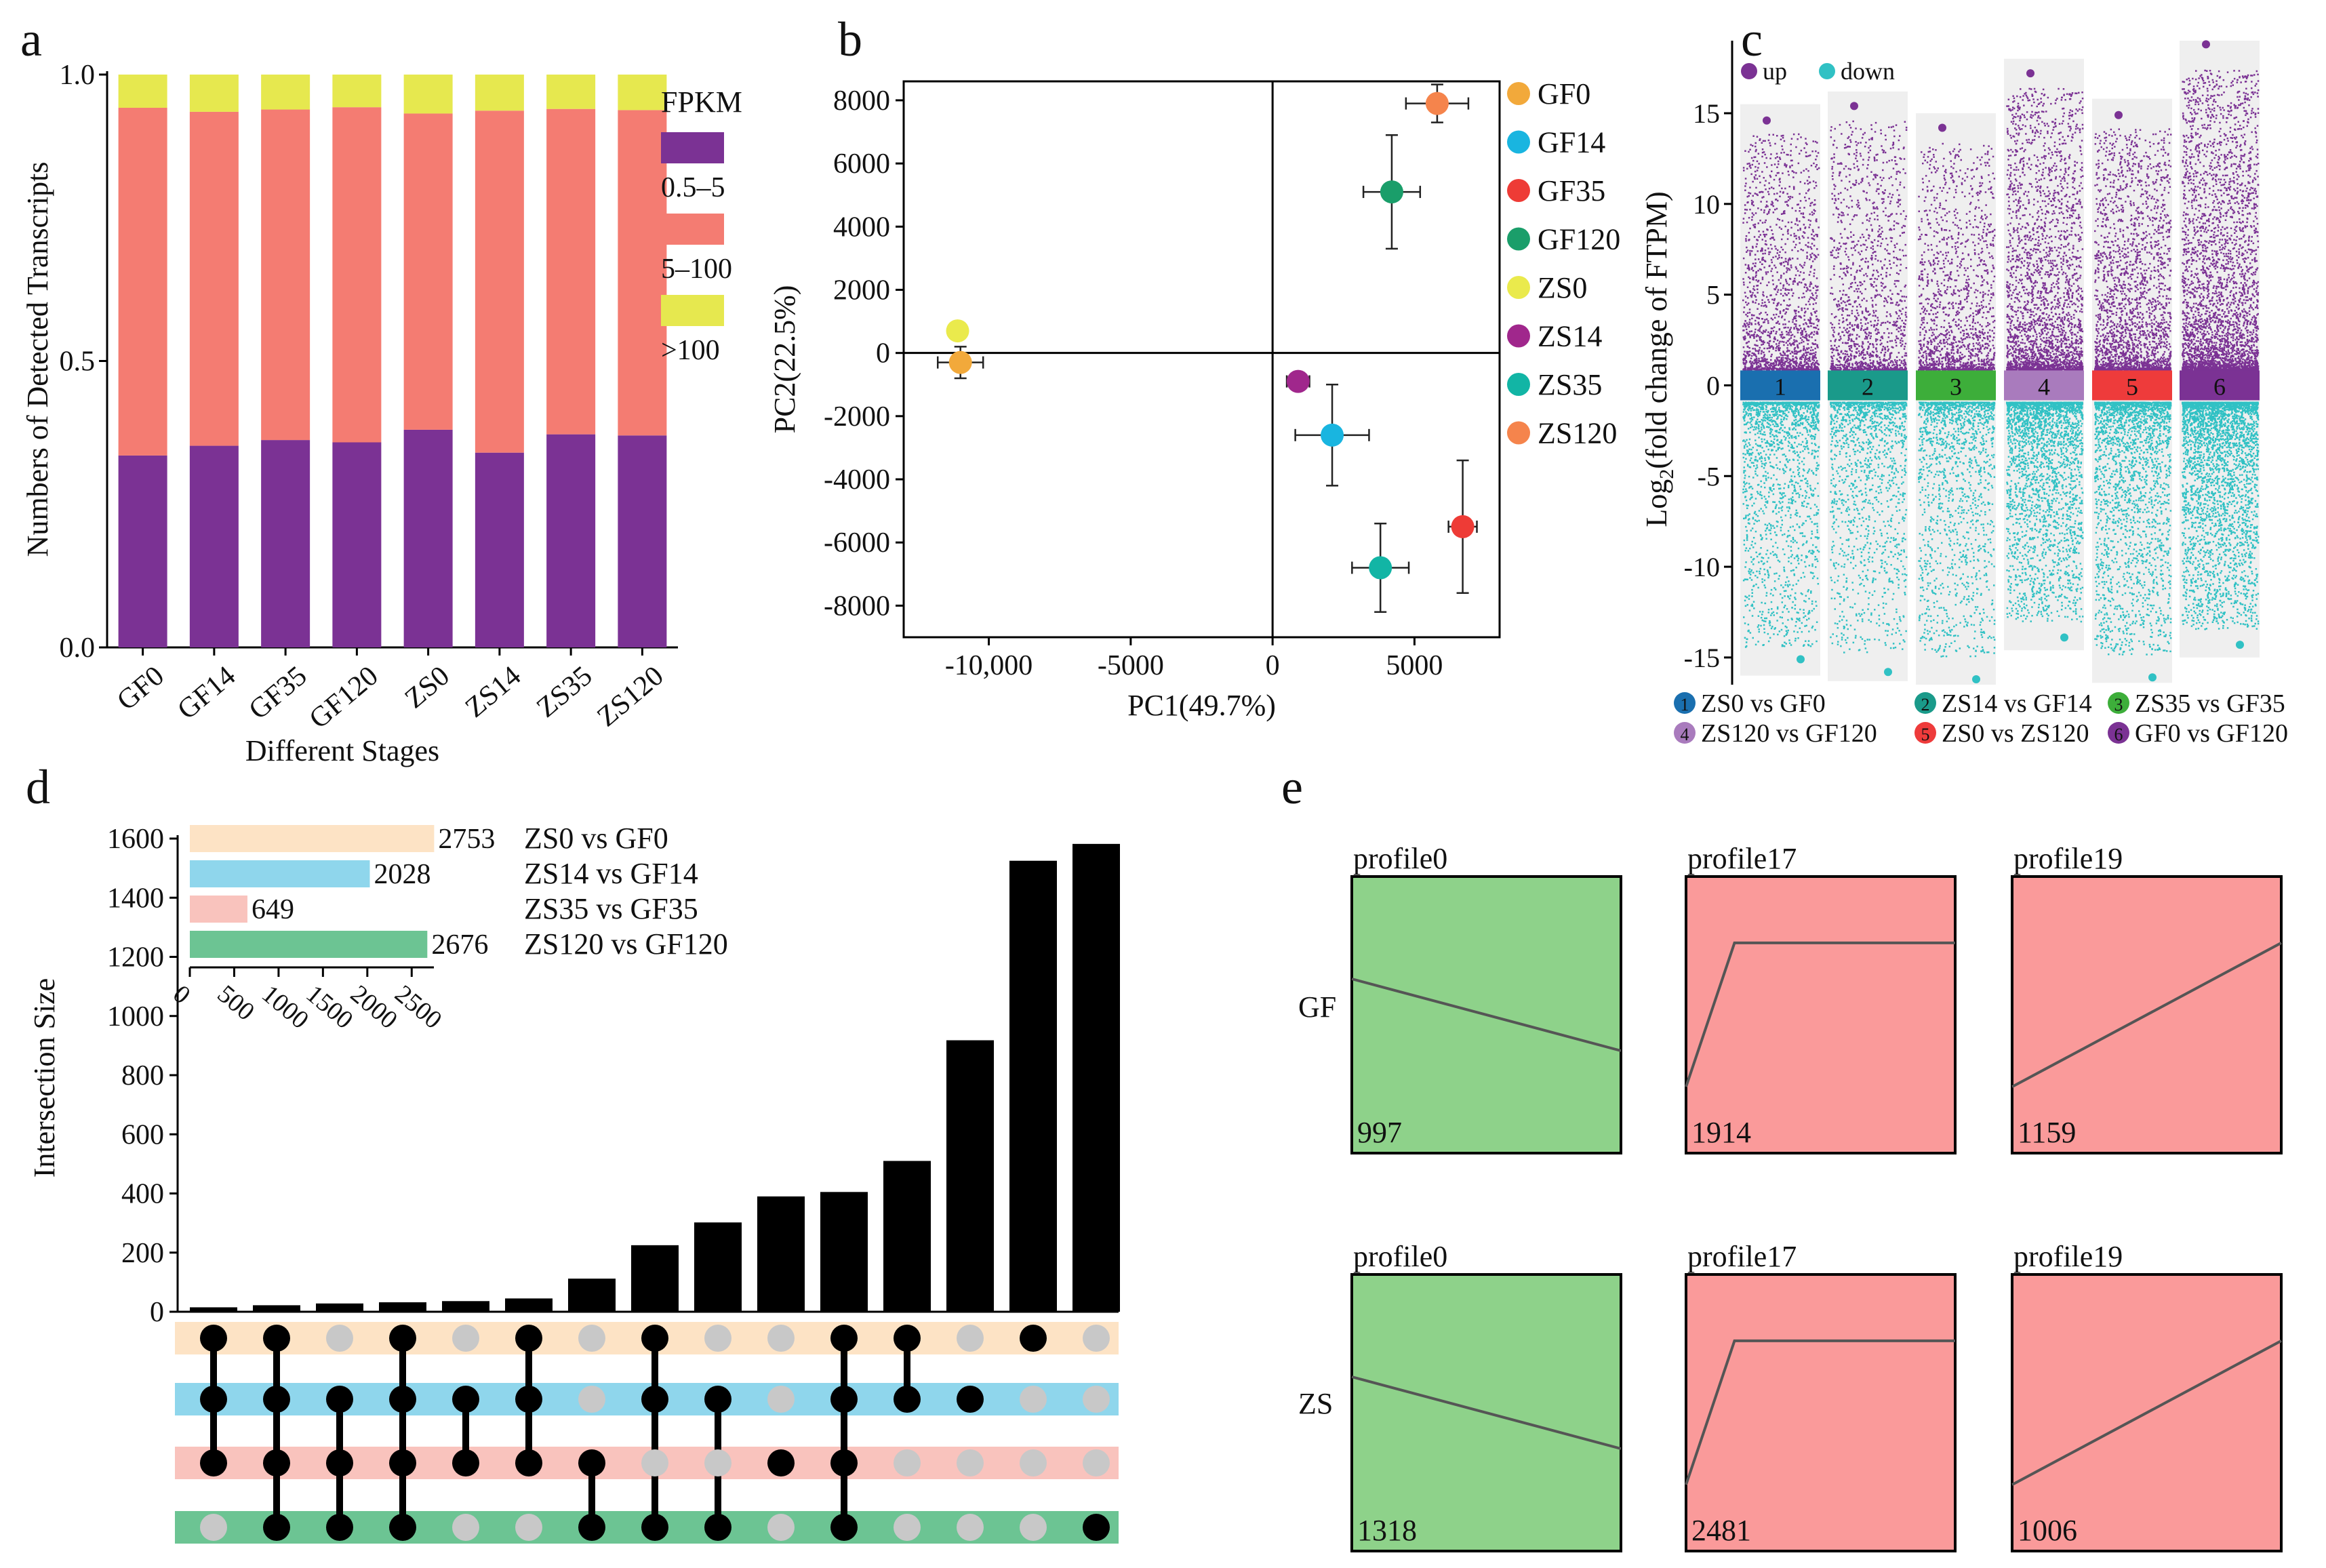 This screenshot has width=2326, height=1568. What do you see at coordinates (1721, 1531) in the screenshot?
I see `profile-count: 2481` at bounding box center [1721, 1531].